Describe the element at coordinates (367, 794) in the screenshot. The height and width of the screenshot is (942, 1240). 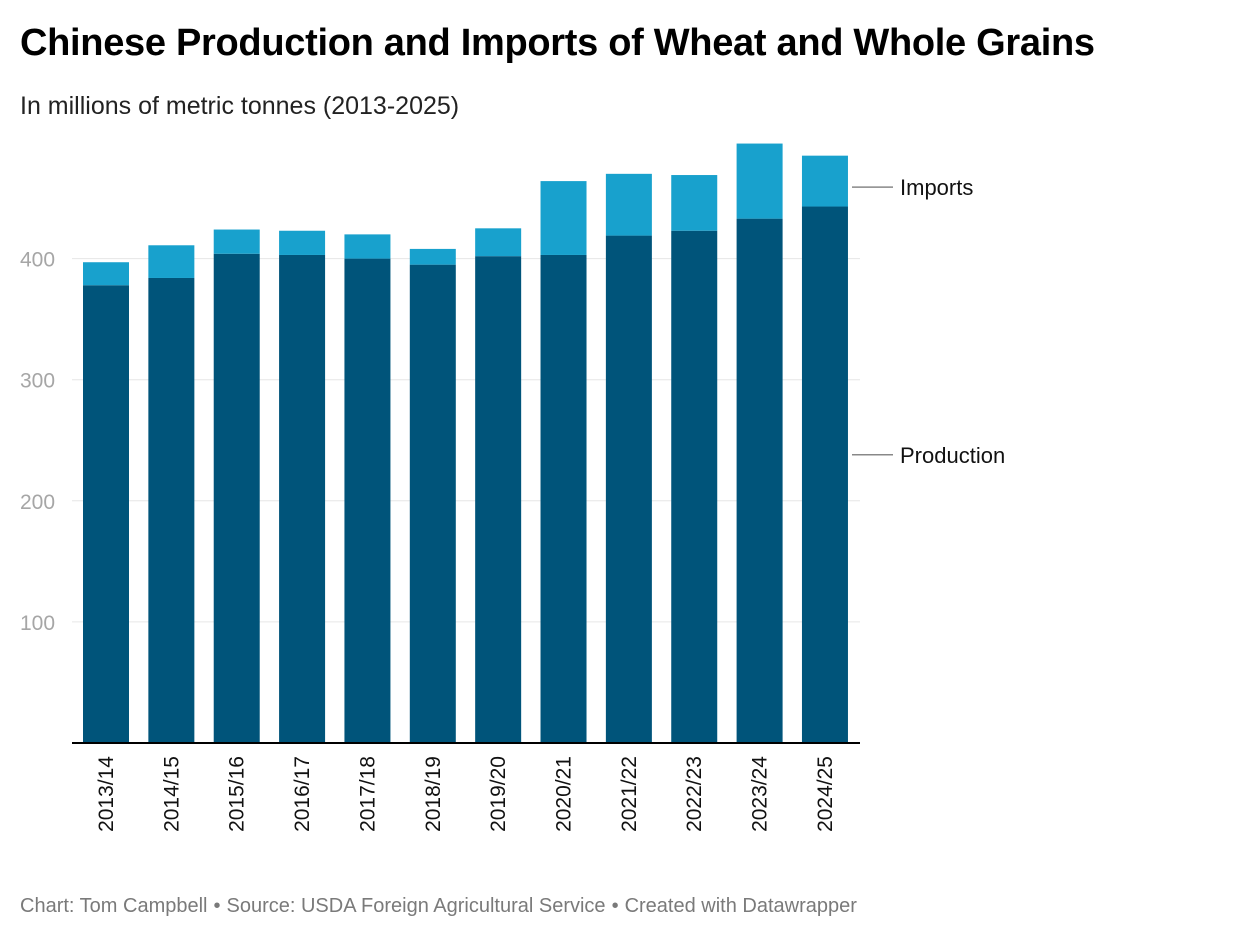
I see `x-tick-label: 2017/18` at that location.